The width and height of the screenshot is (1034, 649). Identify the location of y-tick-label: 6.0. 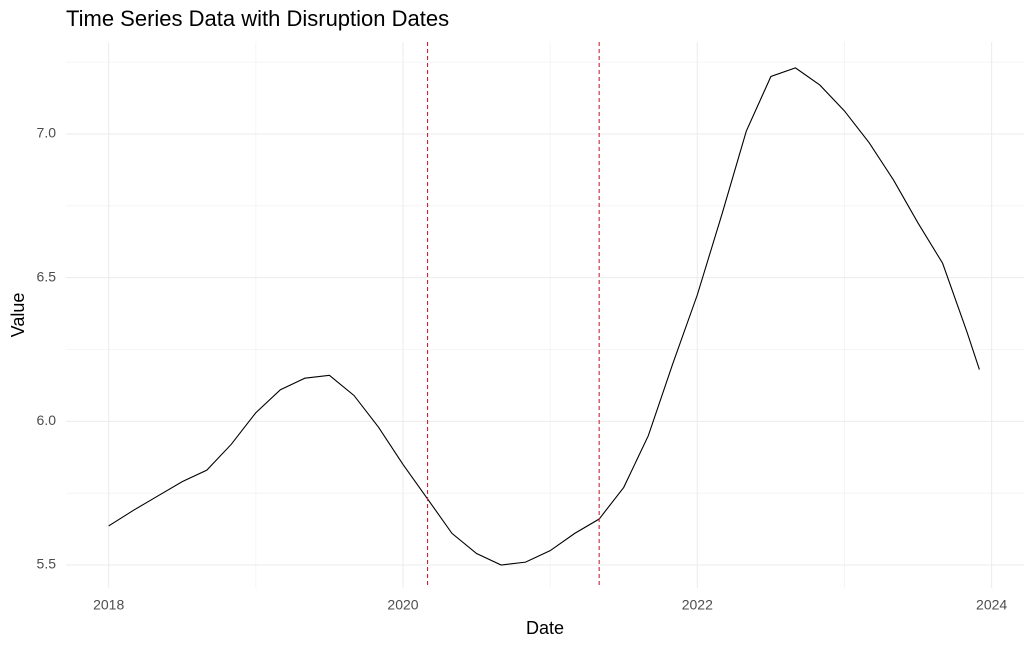
(47, 420).